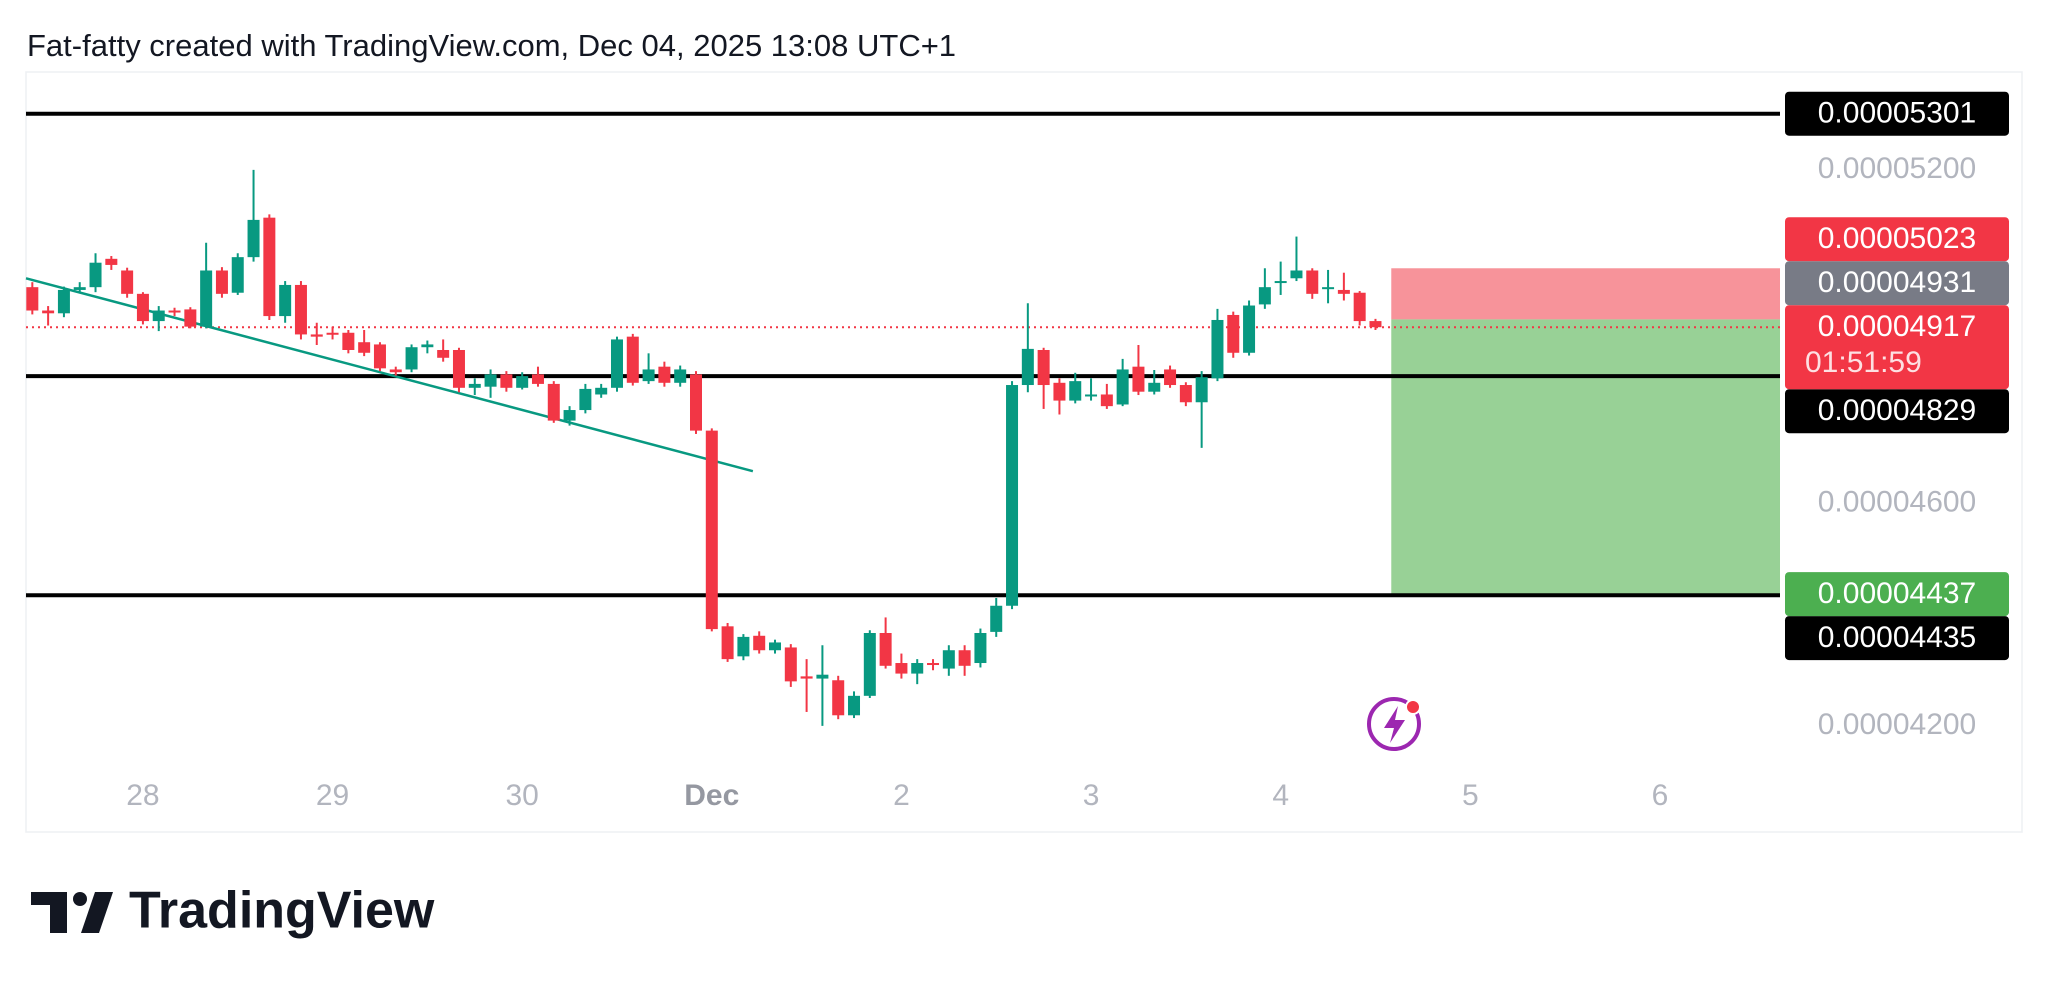 The width and height of the screenshot is (2048, 992). What do you see at coordinates (1394, 724) in the screenshot?
I see `alert-icon` at bounding box center [1394, 724].